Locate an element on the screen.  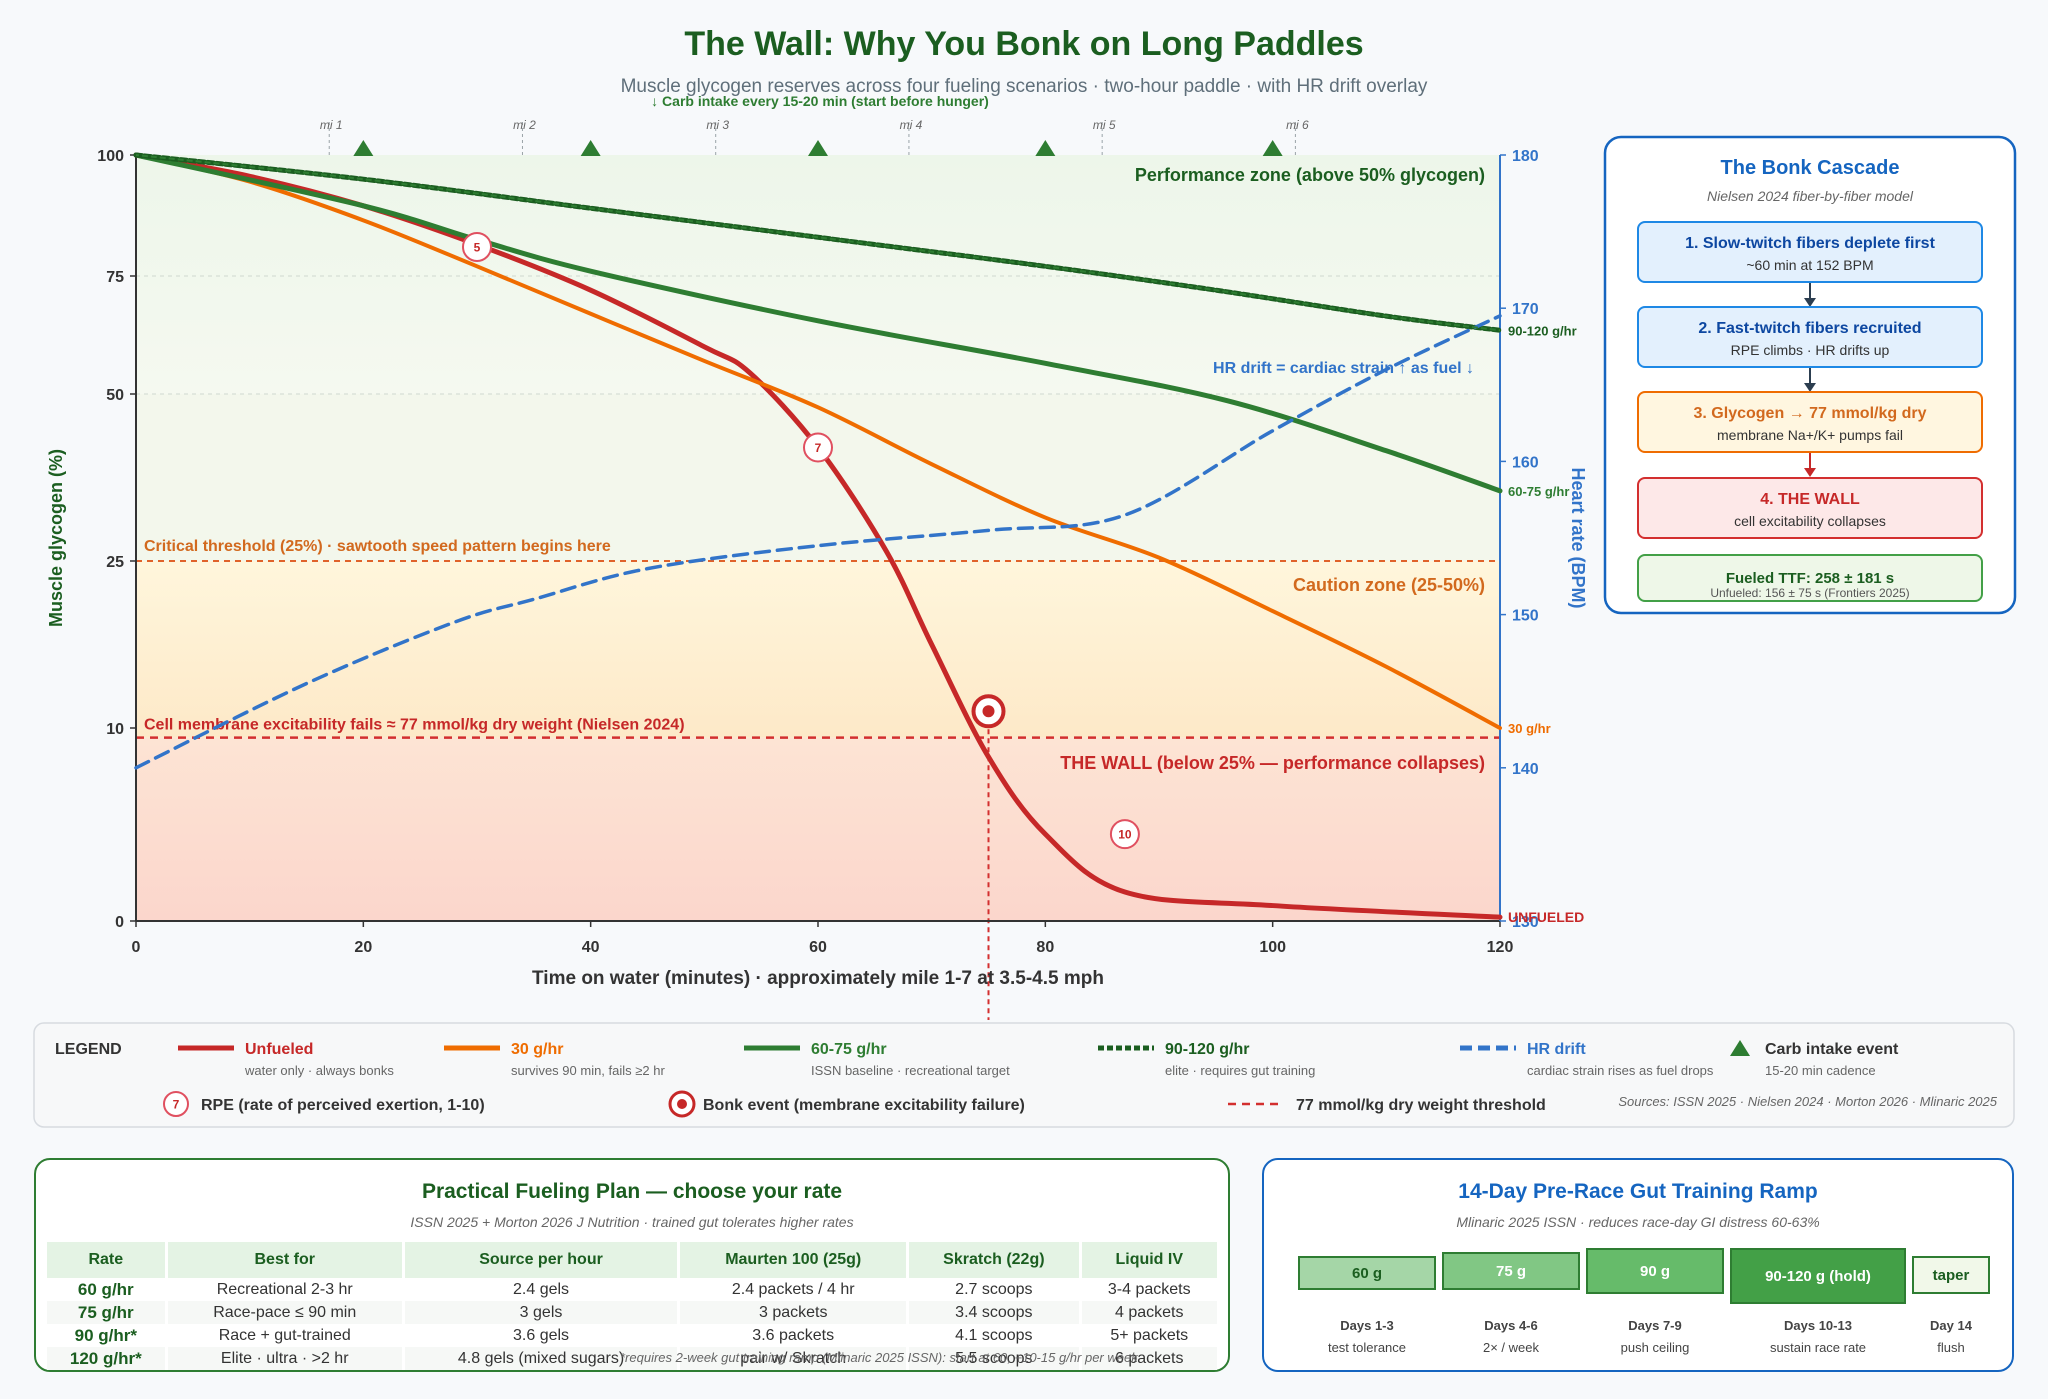
legend-threshold-label: 77 mmol/kg dry weight threshold is located at coordinates (1421, 1105).